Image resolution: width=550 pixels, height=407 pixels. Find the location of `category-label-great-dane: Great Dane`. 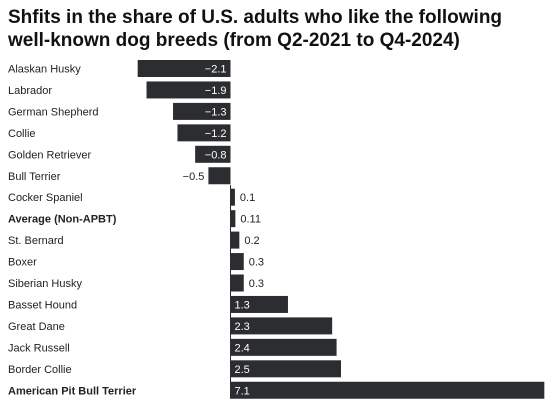

category-label-great-dane: Great Dane is located at coordinates (36, 327).